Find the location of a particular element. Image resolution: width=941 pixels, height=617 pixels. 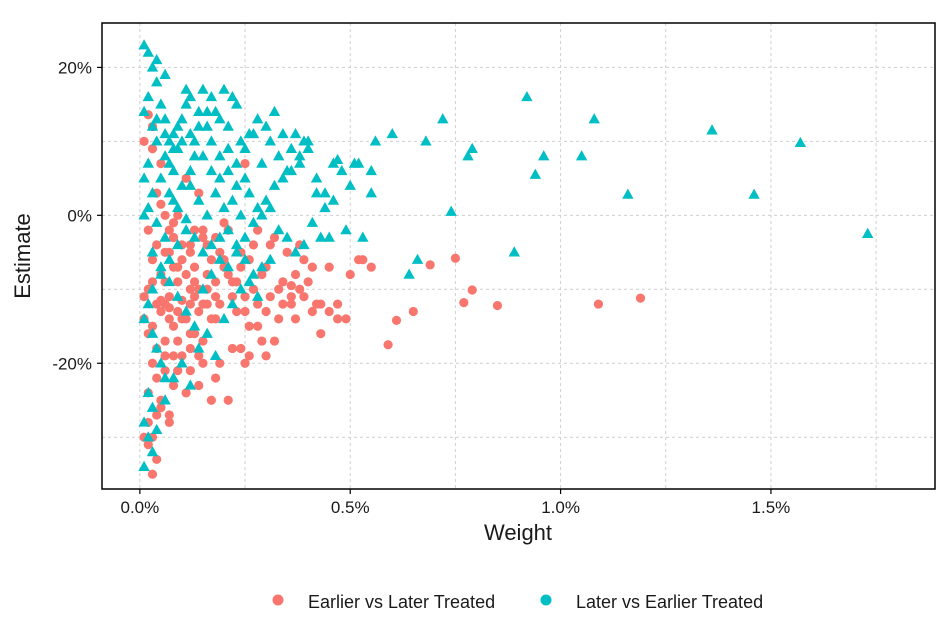

legend-label-earlier-vs-later: Earlier vs Later Treated is located at coordinates (401, 602).